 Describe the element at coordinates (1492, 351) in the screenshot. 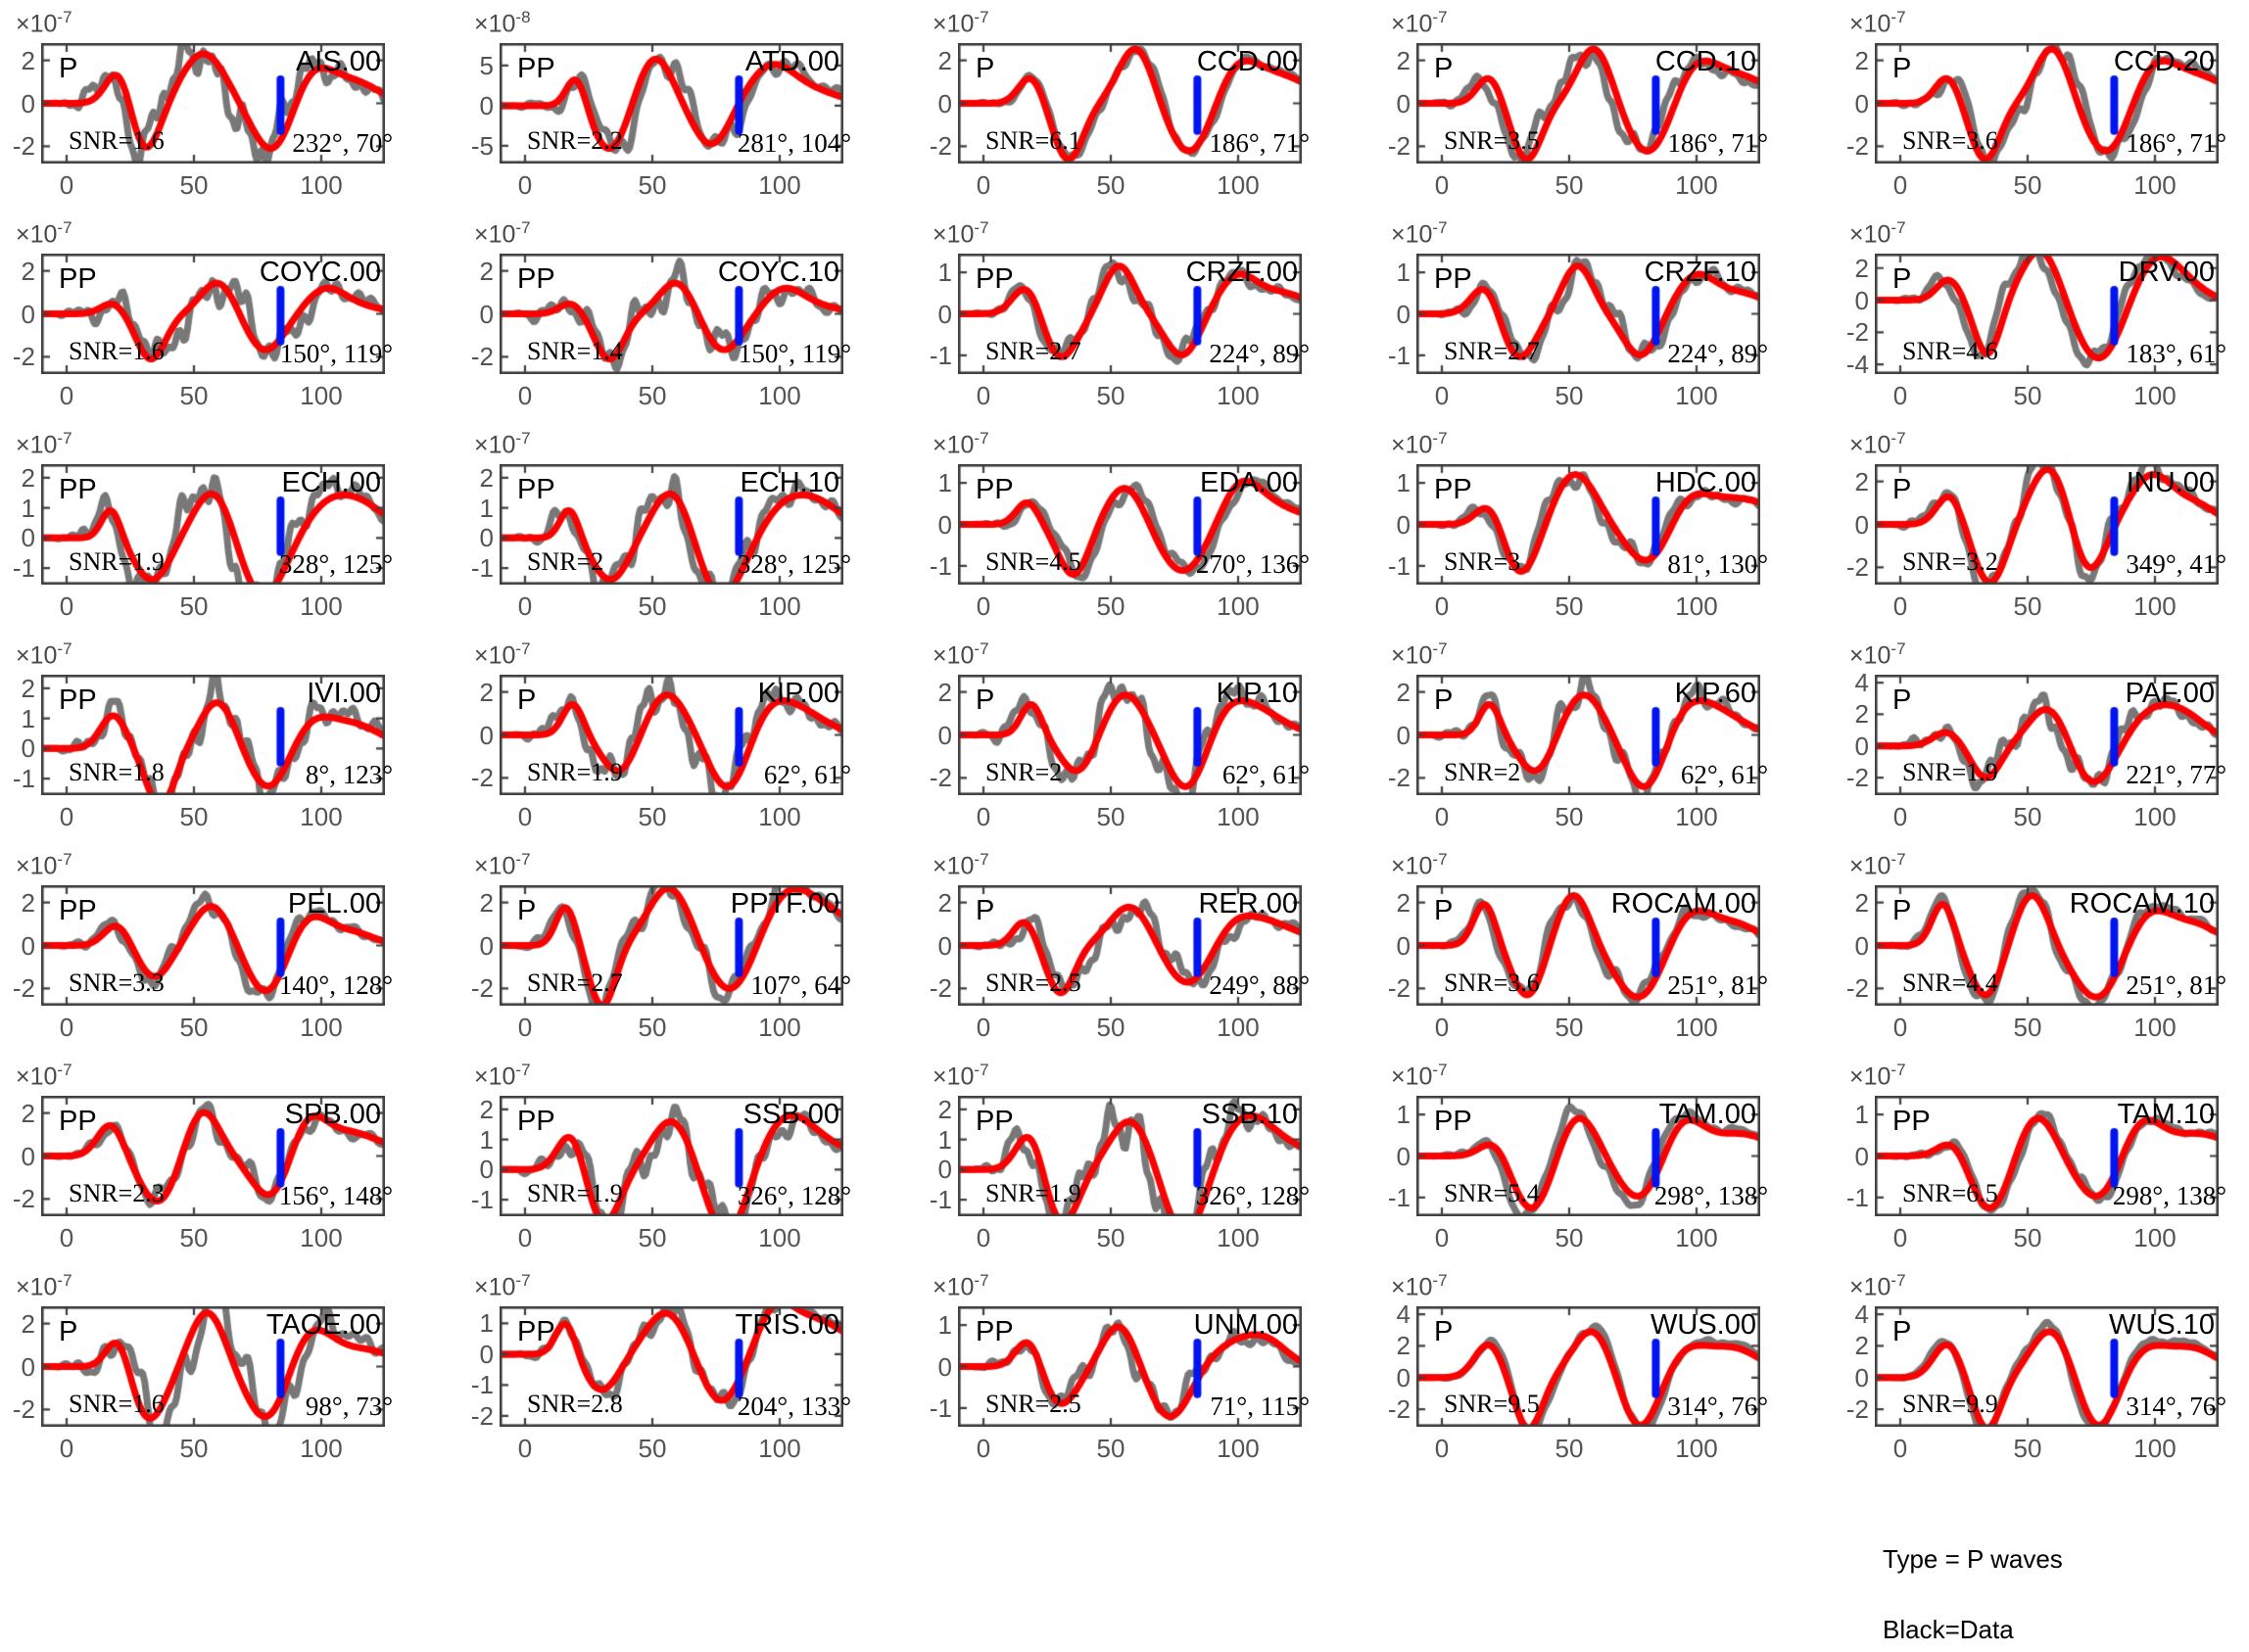

I see `snr-label: SNR=2.7` at that location.